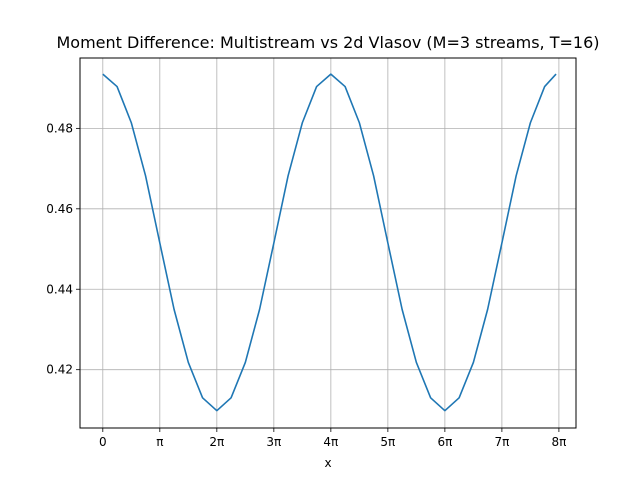  What do you see at coordinates (501, 442) in the screenshot?
I see `x-tick-label: 7π` at bounding box center [501, 442].